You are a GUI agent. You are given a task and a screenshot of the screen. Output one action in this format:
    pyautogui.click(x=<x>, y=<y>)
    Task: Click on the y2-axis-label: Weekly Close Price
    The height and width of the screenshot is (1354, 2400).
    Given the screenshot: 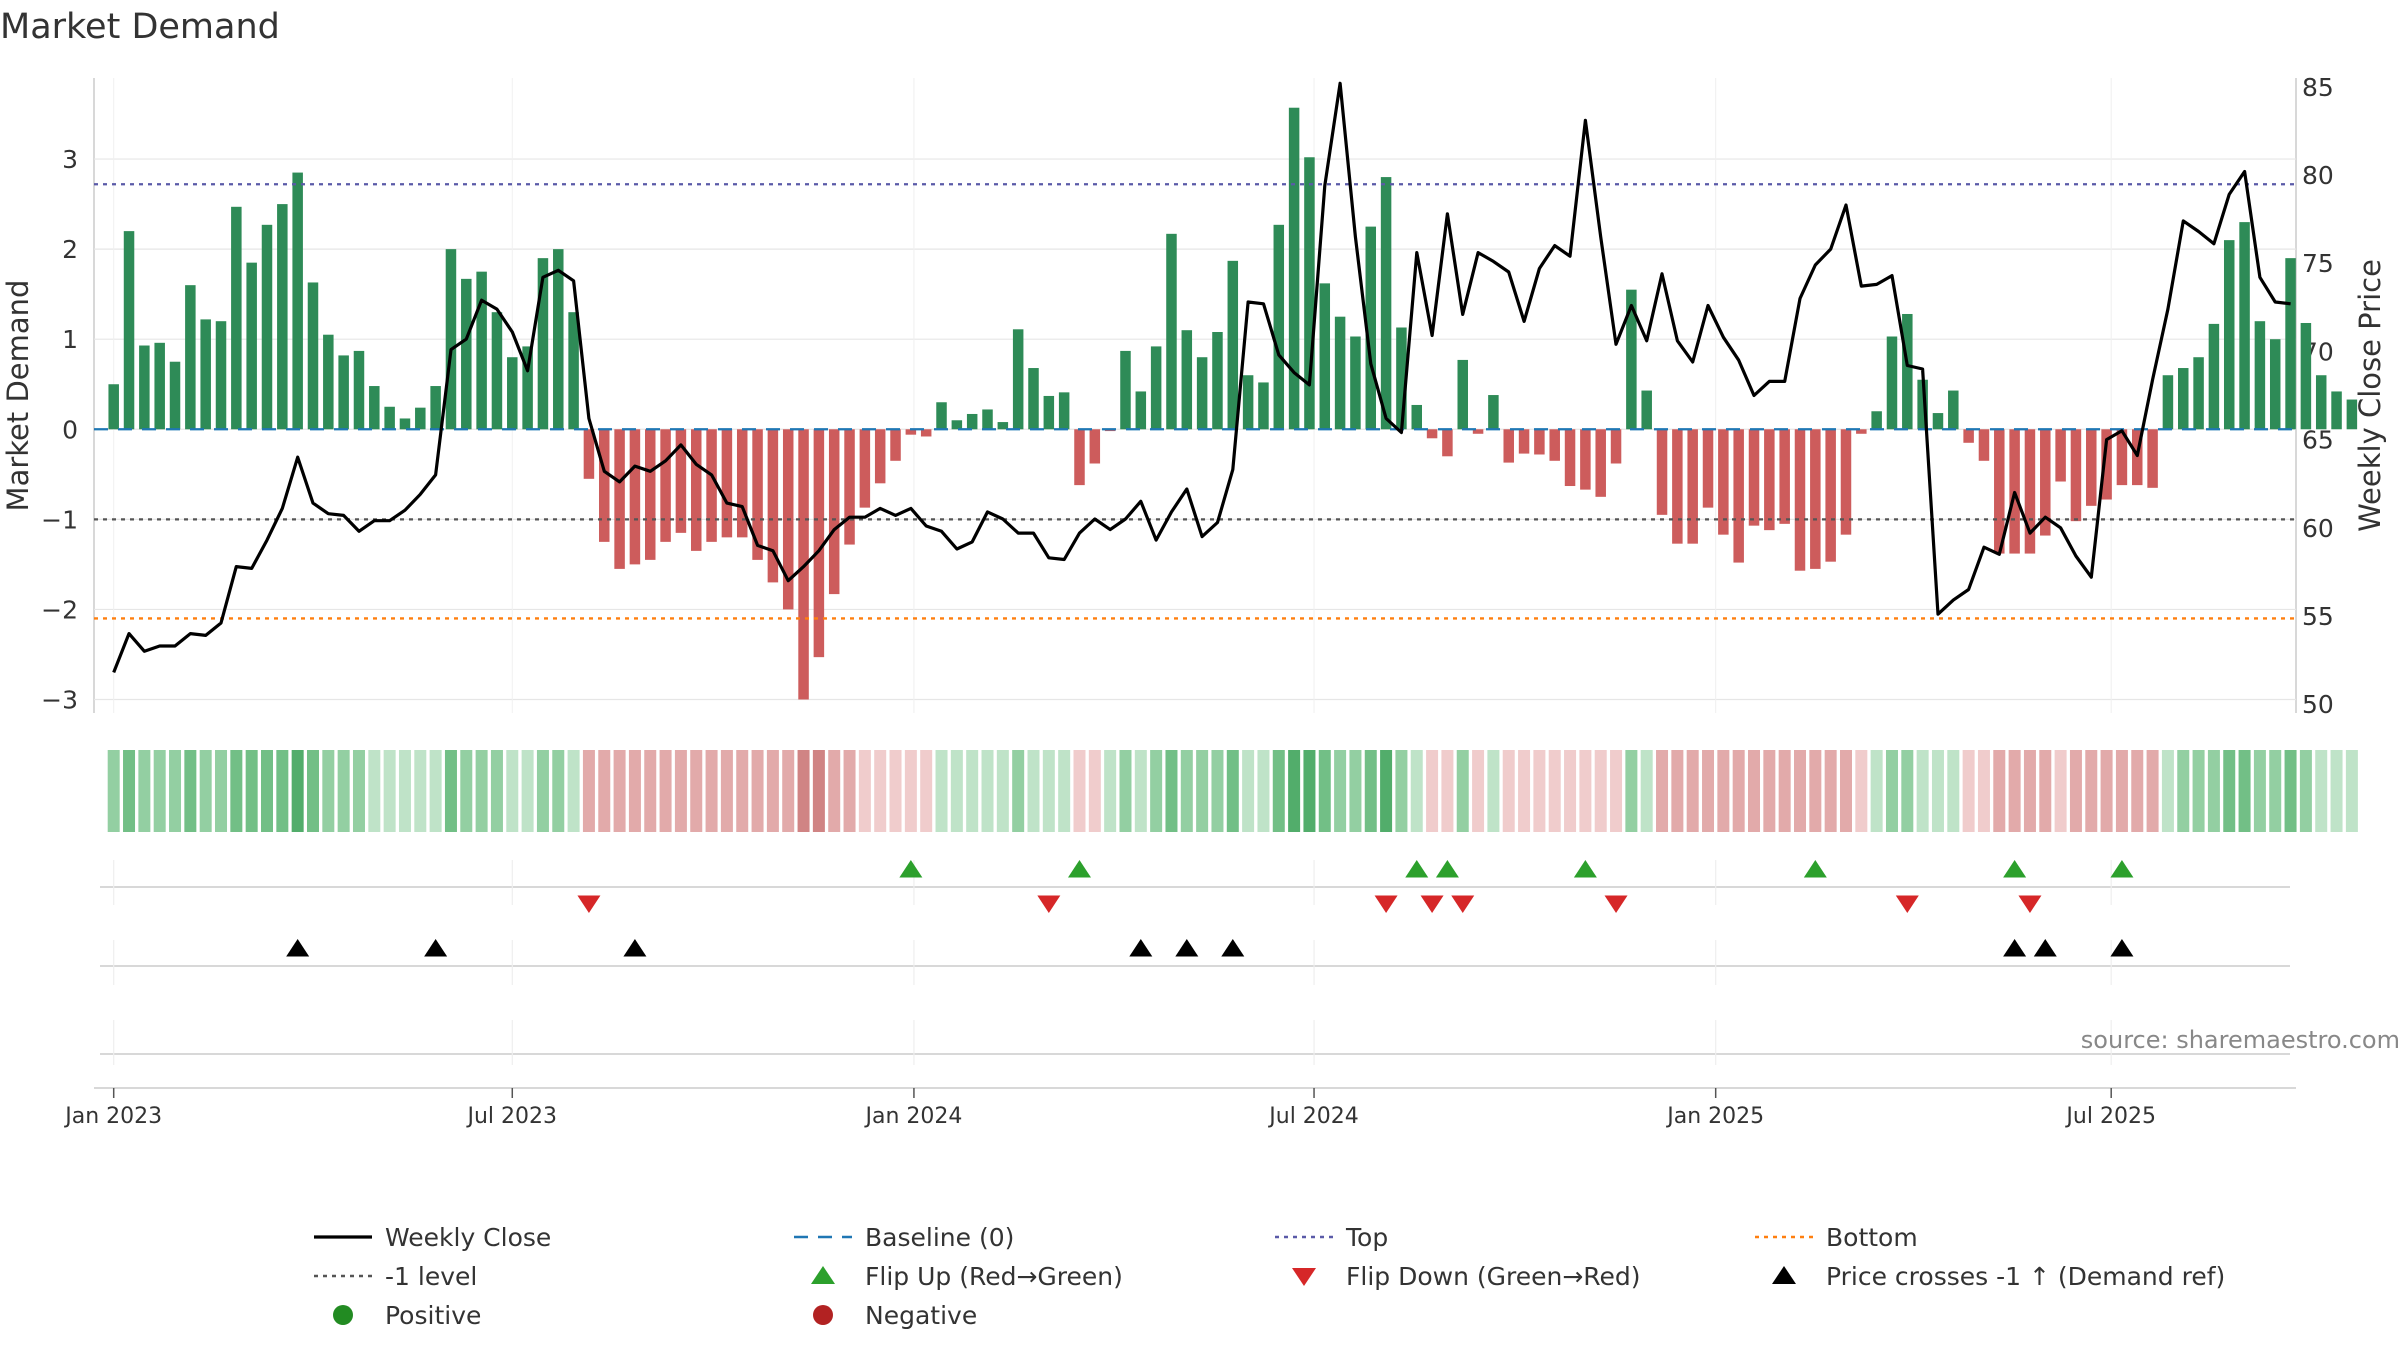 What is the action you would take?
    pyautogui.click(x=2370, y=395)
    